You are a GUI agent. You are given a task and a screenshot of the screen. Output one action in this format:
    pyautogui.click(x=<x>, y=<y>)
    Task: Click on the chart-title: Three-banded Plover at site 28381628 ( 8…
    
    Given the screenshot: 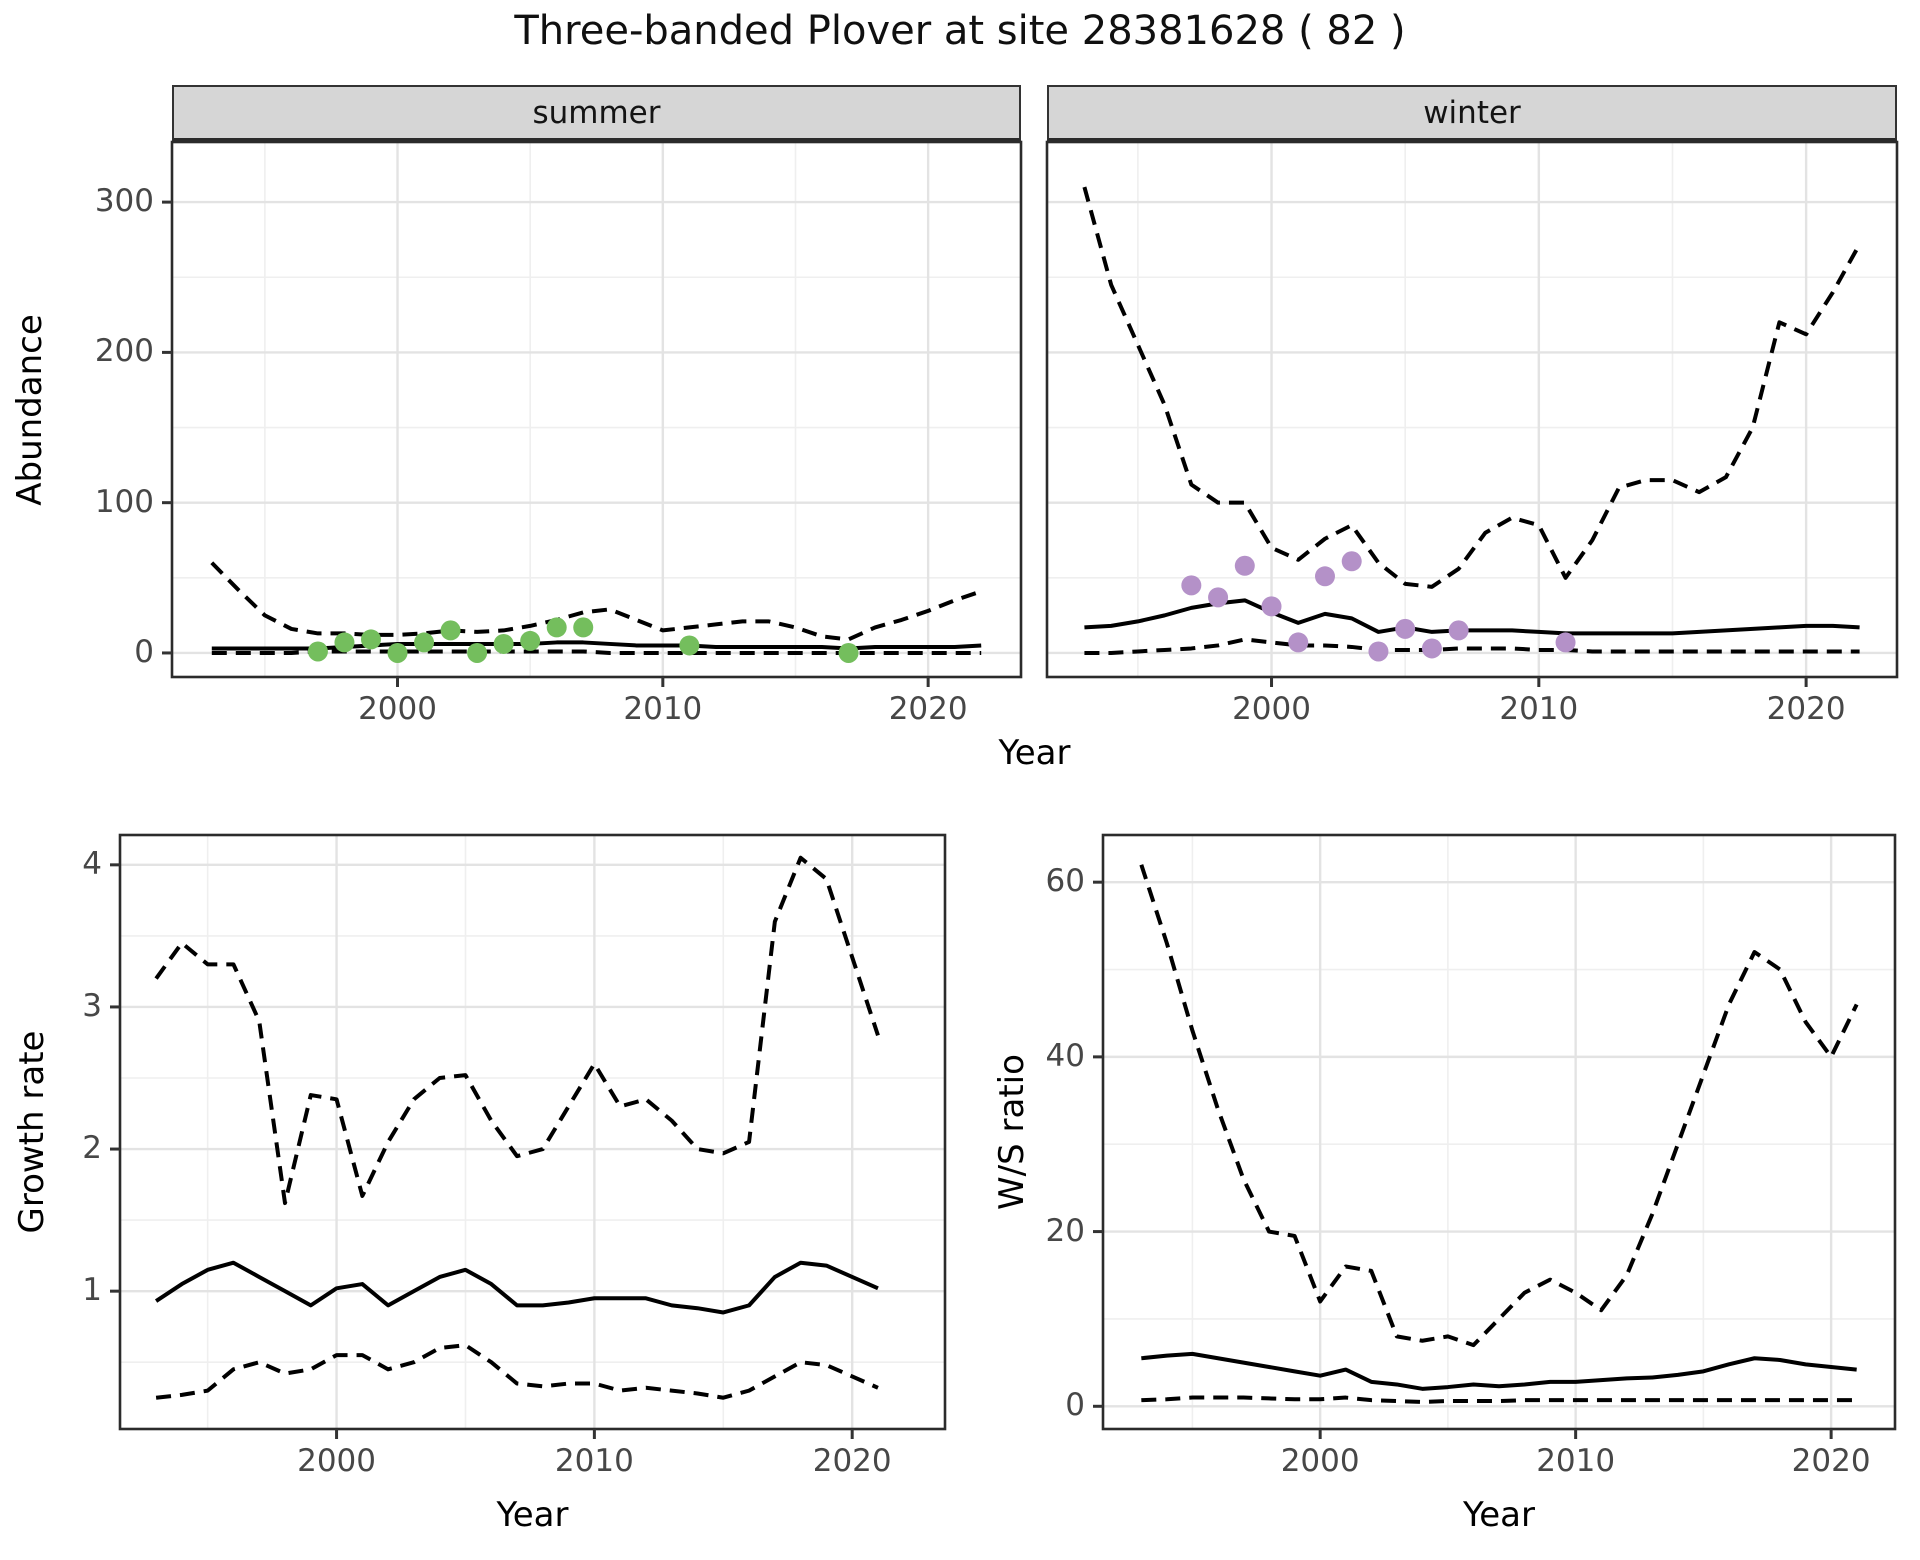 What is the action you would take?
    pyautogui.click(x=960, y=31)
    